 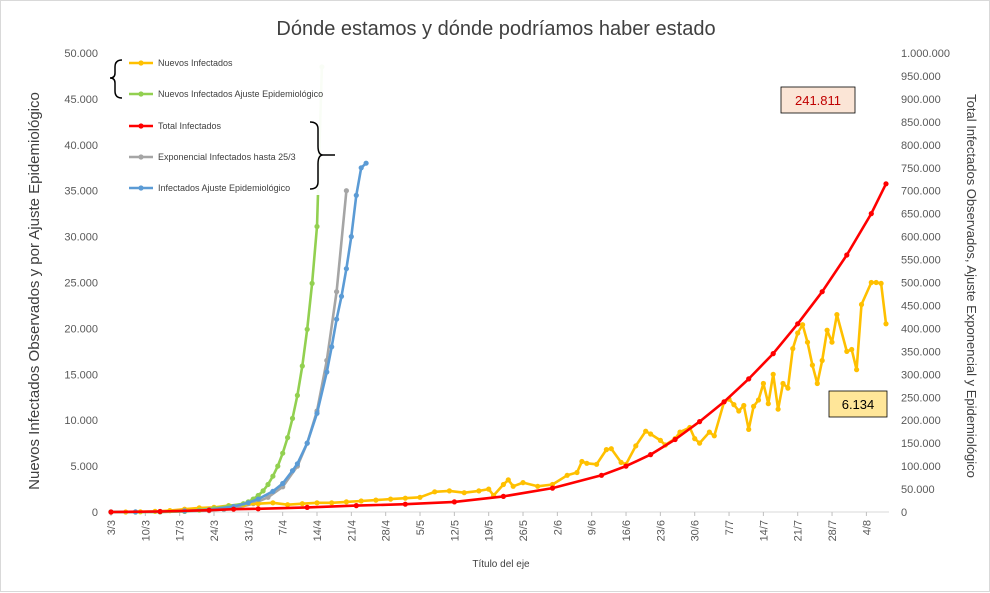 I want to click on legend-background, so click(x=230, y=126).